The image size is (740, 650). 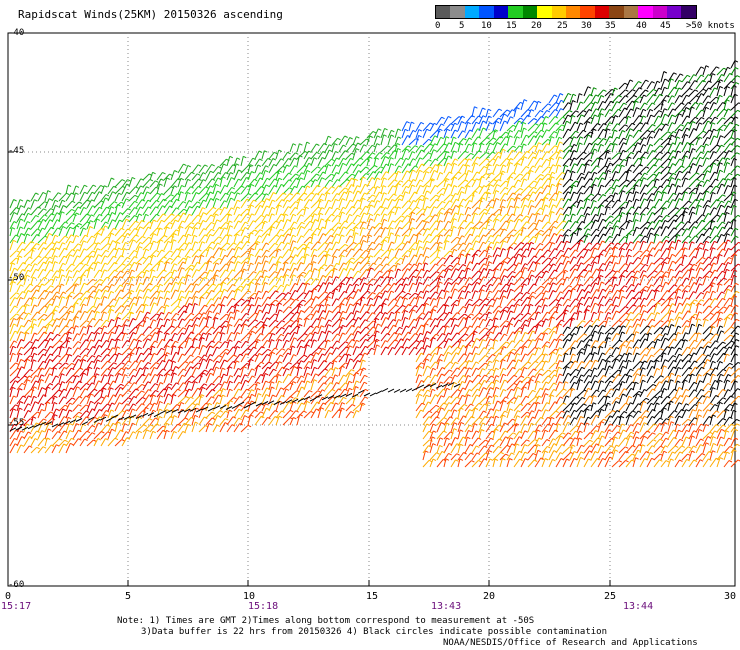 I want to click on legend-label-40: 40, so click(x=641, y=26).